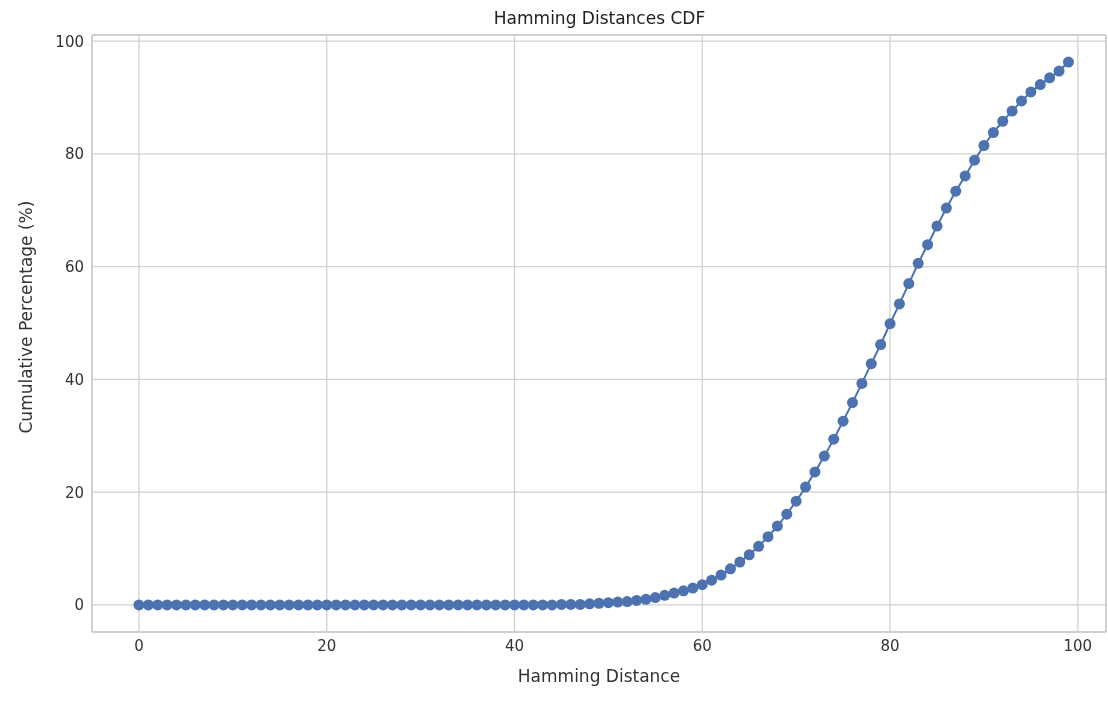 Image resolution: width=1108 pixels, height=711 pixels. Describe the element at coordinates (514, 645) in the screenshot. I see `x-tick-label: 40` at that location.